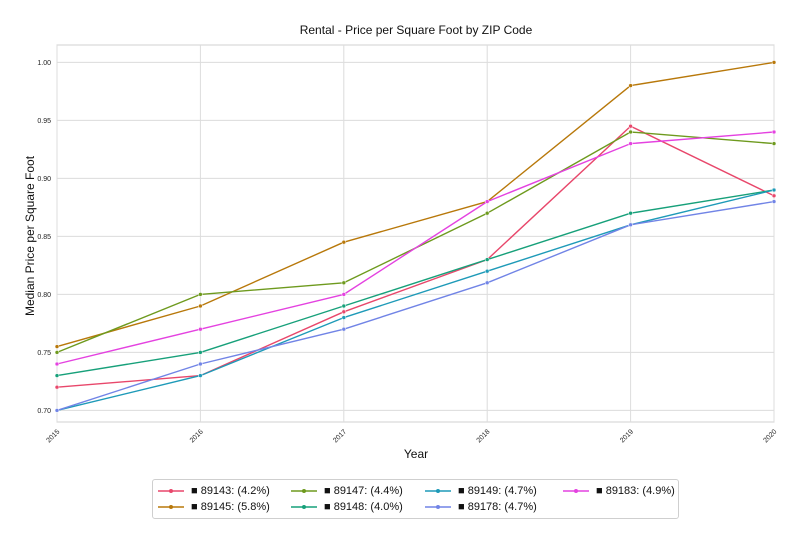 The image size is (800, 545). What do you see at coordinates (230, 491) in the screenshot?
I see `legend-label: ■ 89143: (4.2%)` at bounding box center [230, 491].